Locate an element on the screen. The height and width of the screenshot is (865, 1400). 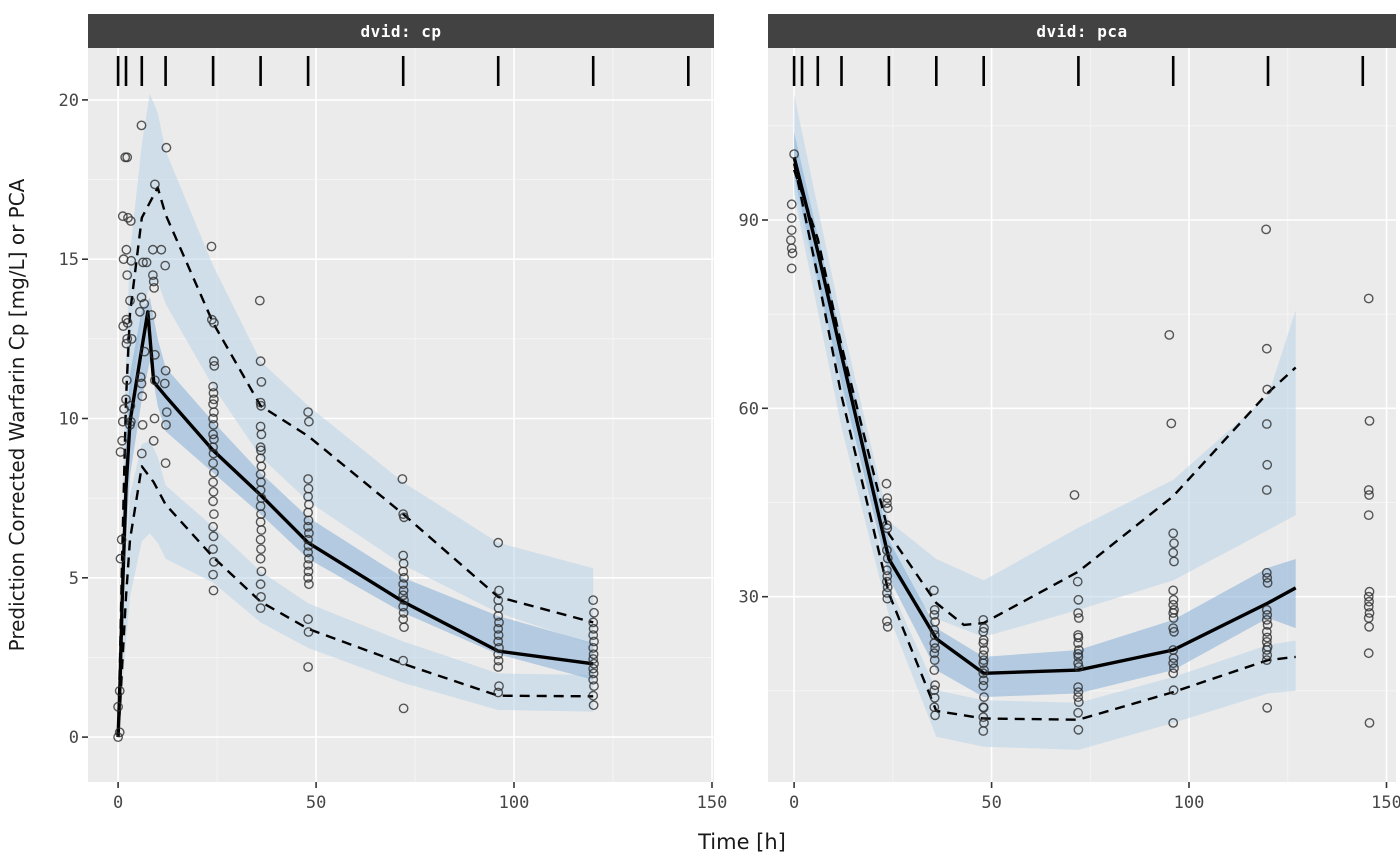
svg-text: 60 is located at coordinates (749, 409).